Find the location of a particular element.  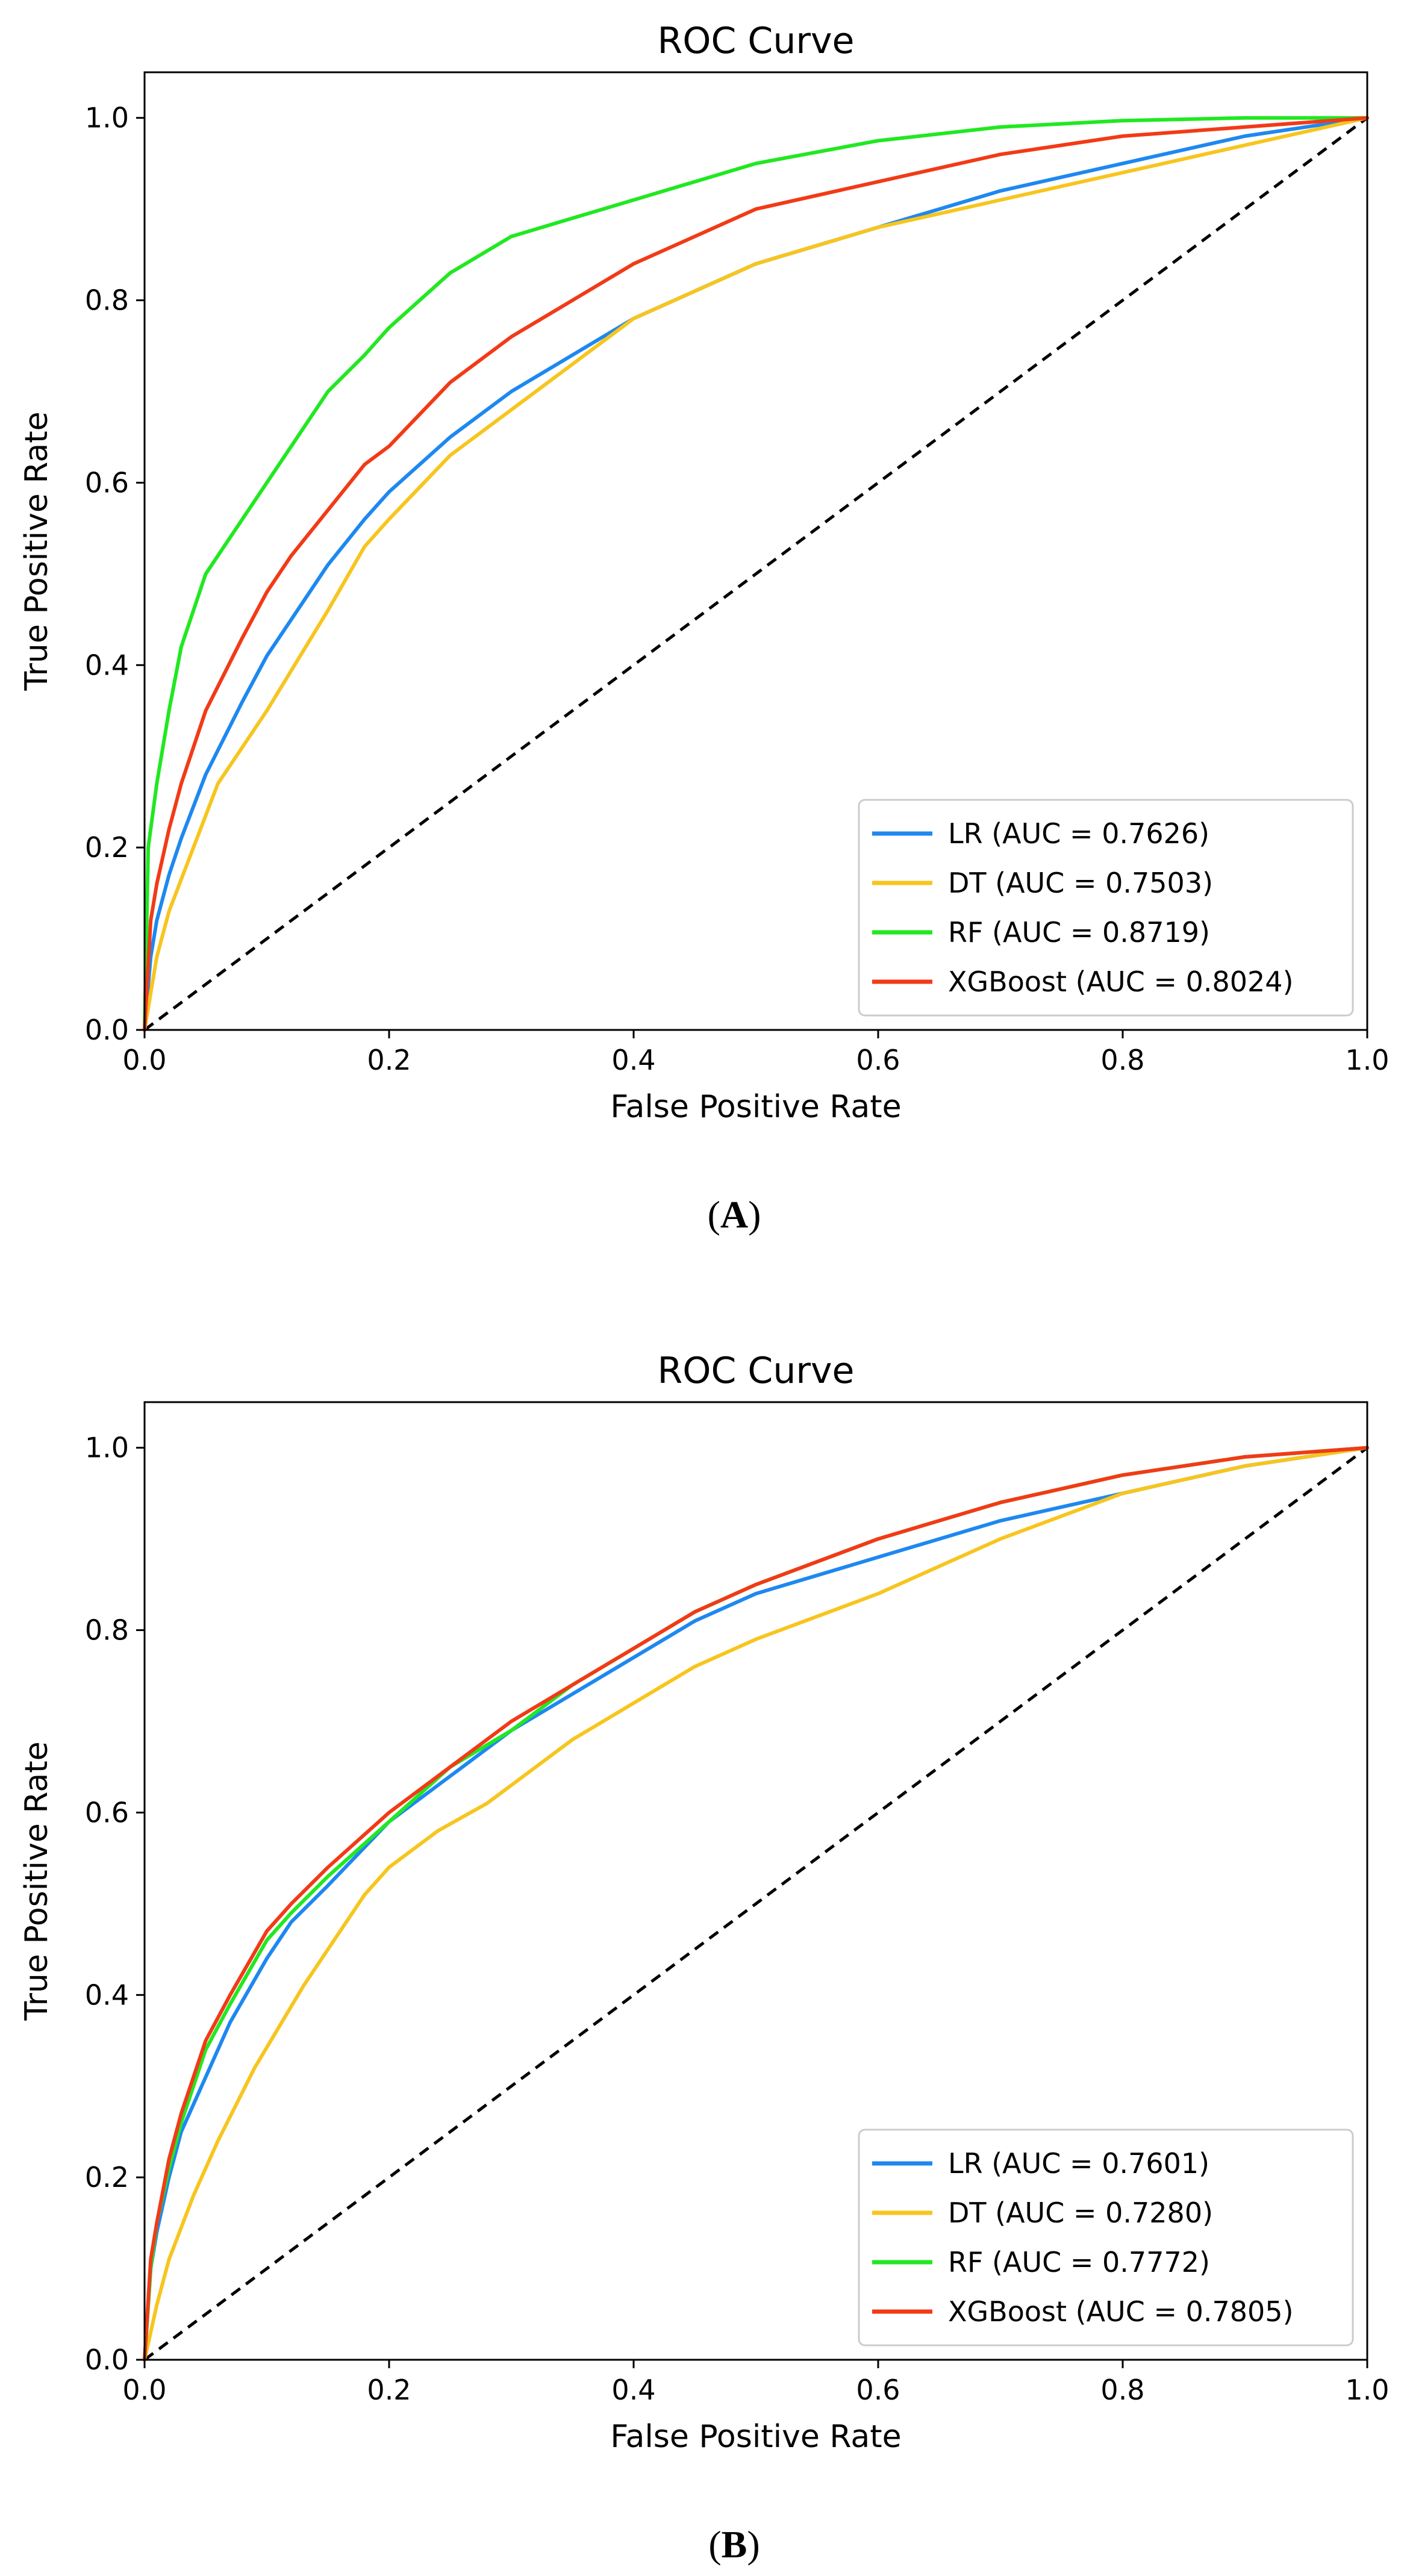

x-axis-label-b: False Positive Rate is located at coordinates (755, 2437).